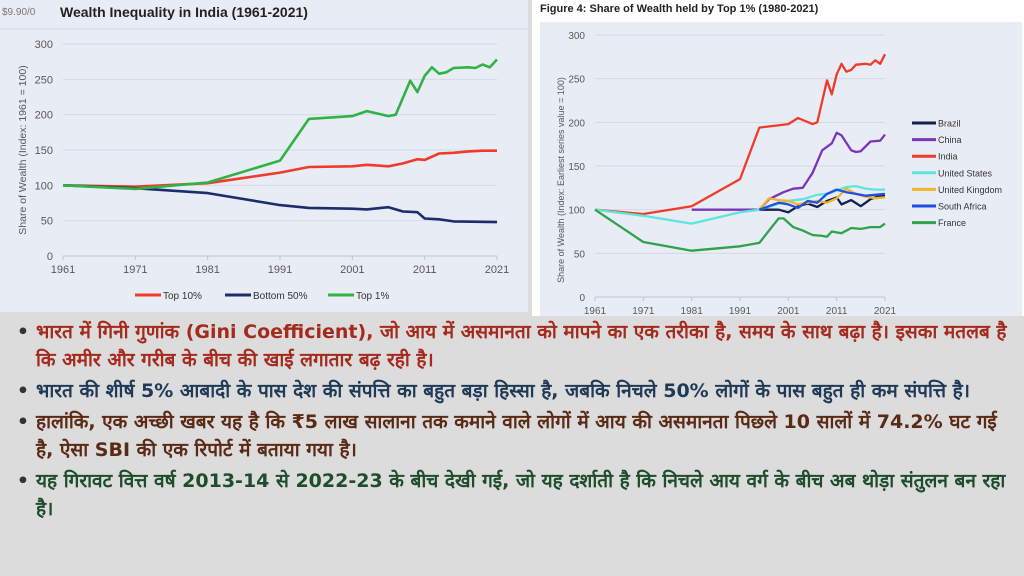 The width and height of the screenshot is (1024, 576). What do you see at coordinates (950, 140) in the screenshot?
I see `legend-label: China` at bounding box center [950, 140].